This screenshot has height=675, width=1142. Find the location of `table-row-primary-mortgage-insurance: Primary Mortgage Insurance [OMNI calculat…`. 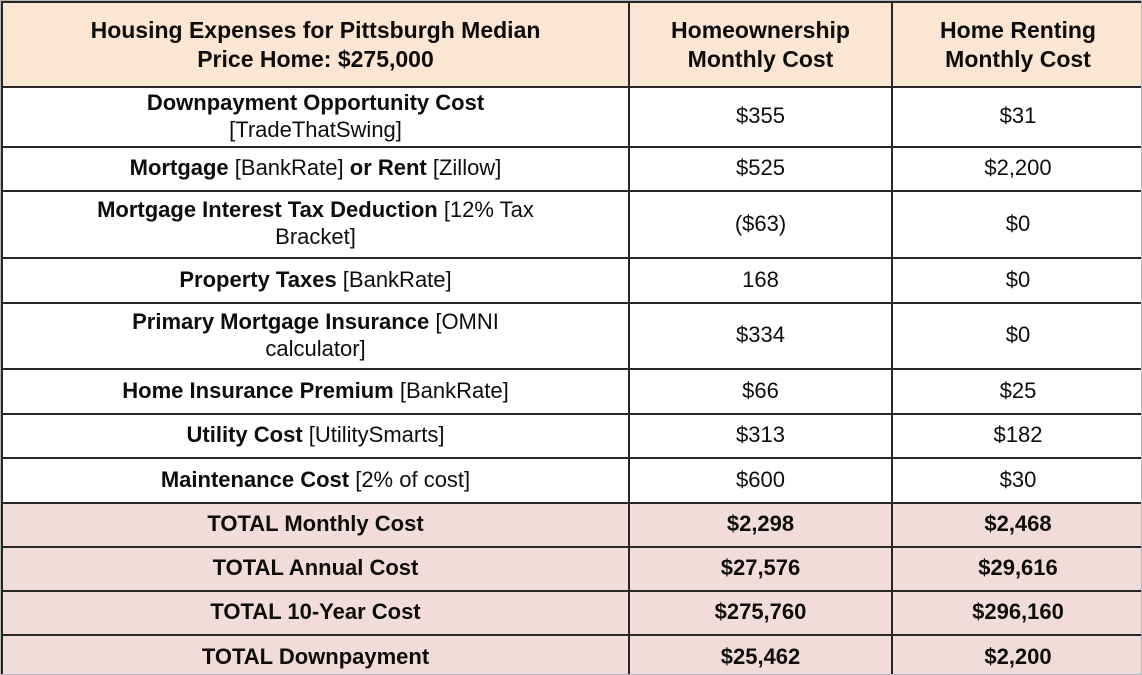

table-row-primary-mortgage-insurance: Primary Mortgage Insurance [OMNI calculat… is located at coordinates (571, 335).